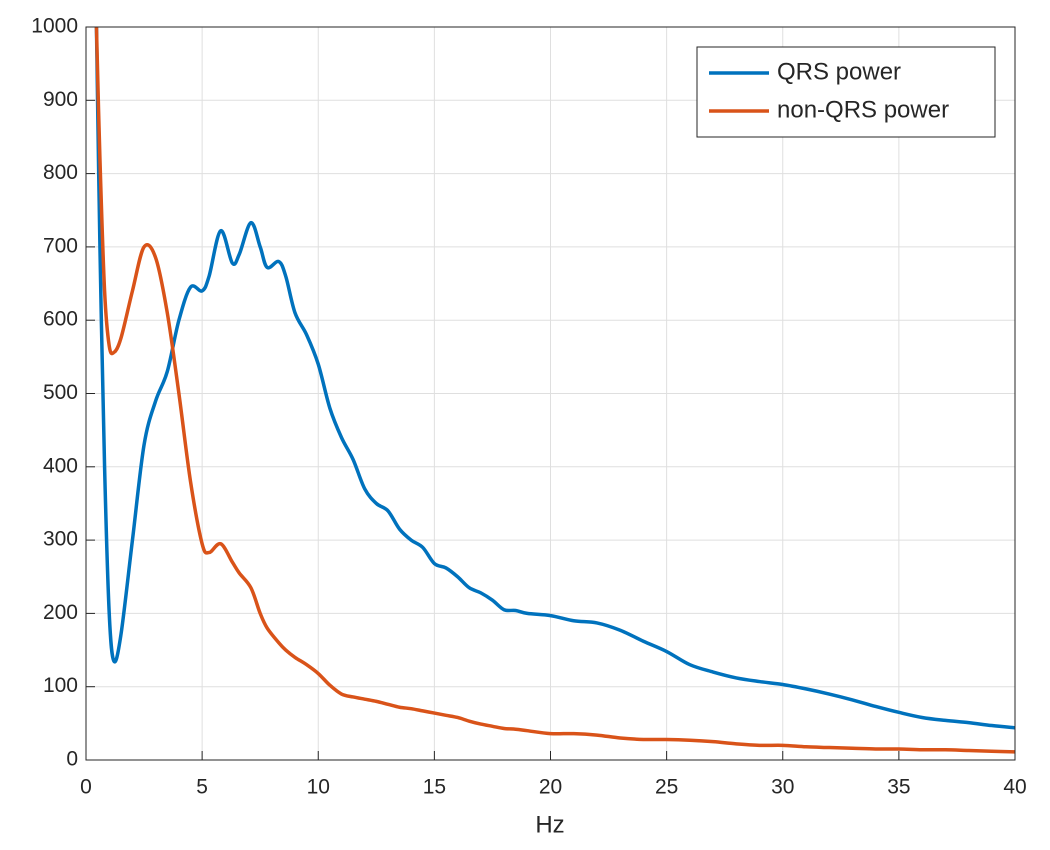 The width and height of the screenshot is (1050, 850). Describe the element at coordinates (60, 685) in the screenshot. I see `y-tick-label: 100` at that location.